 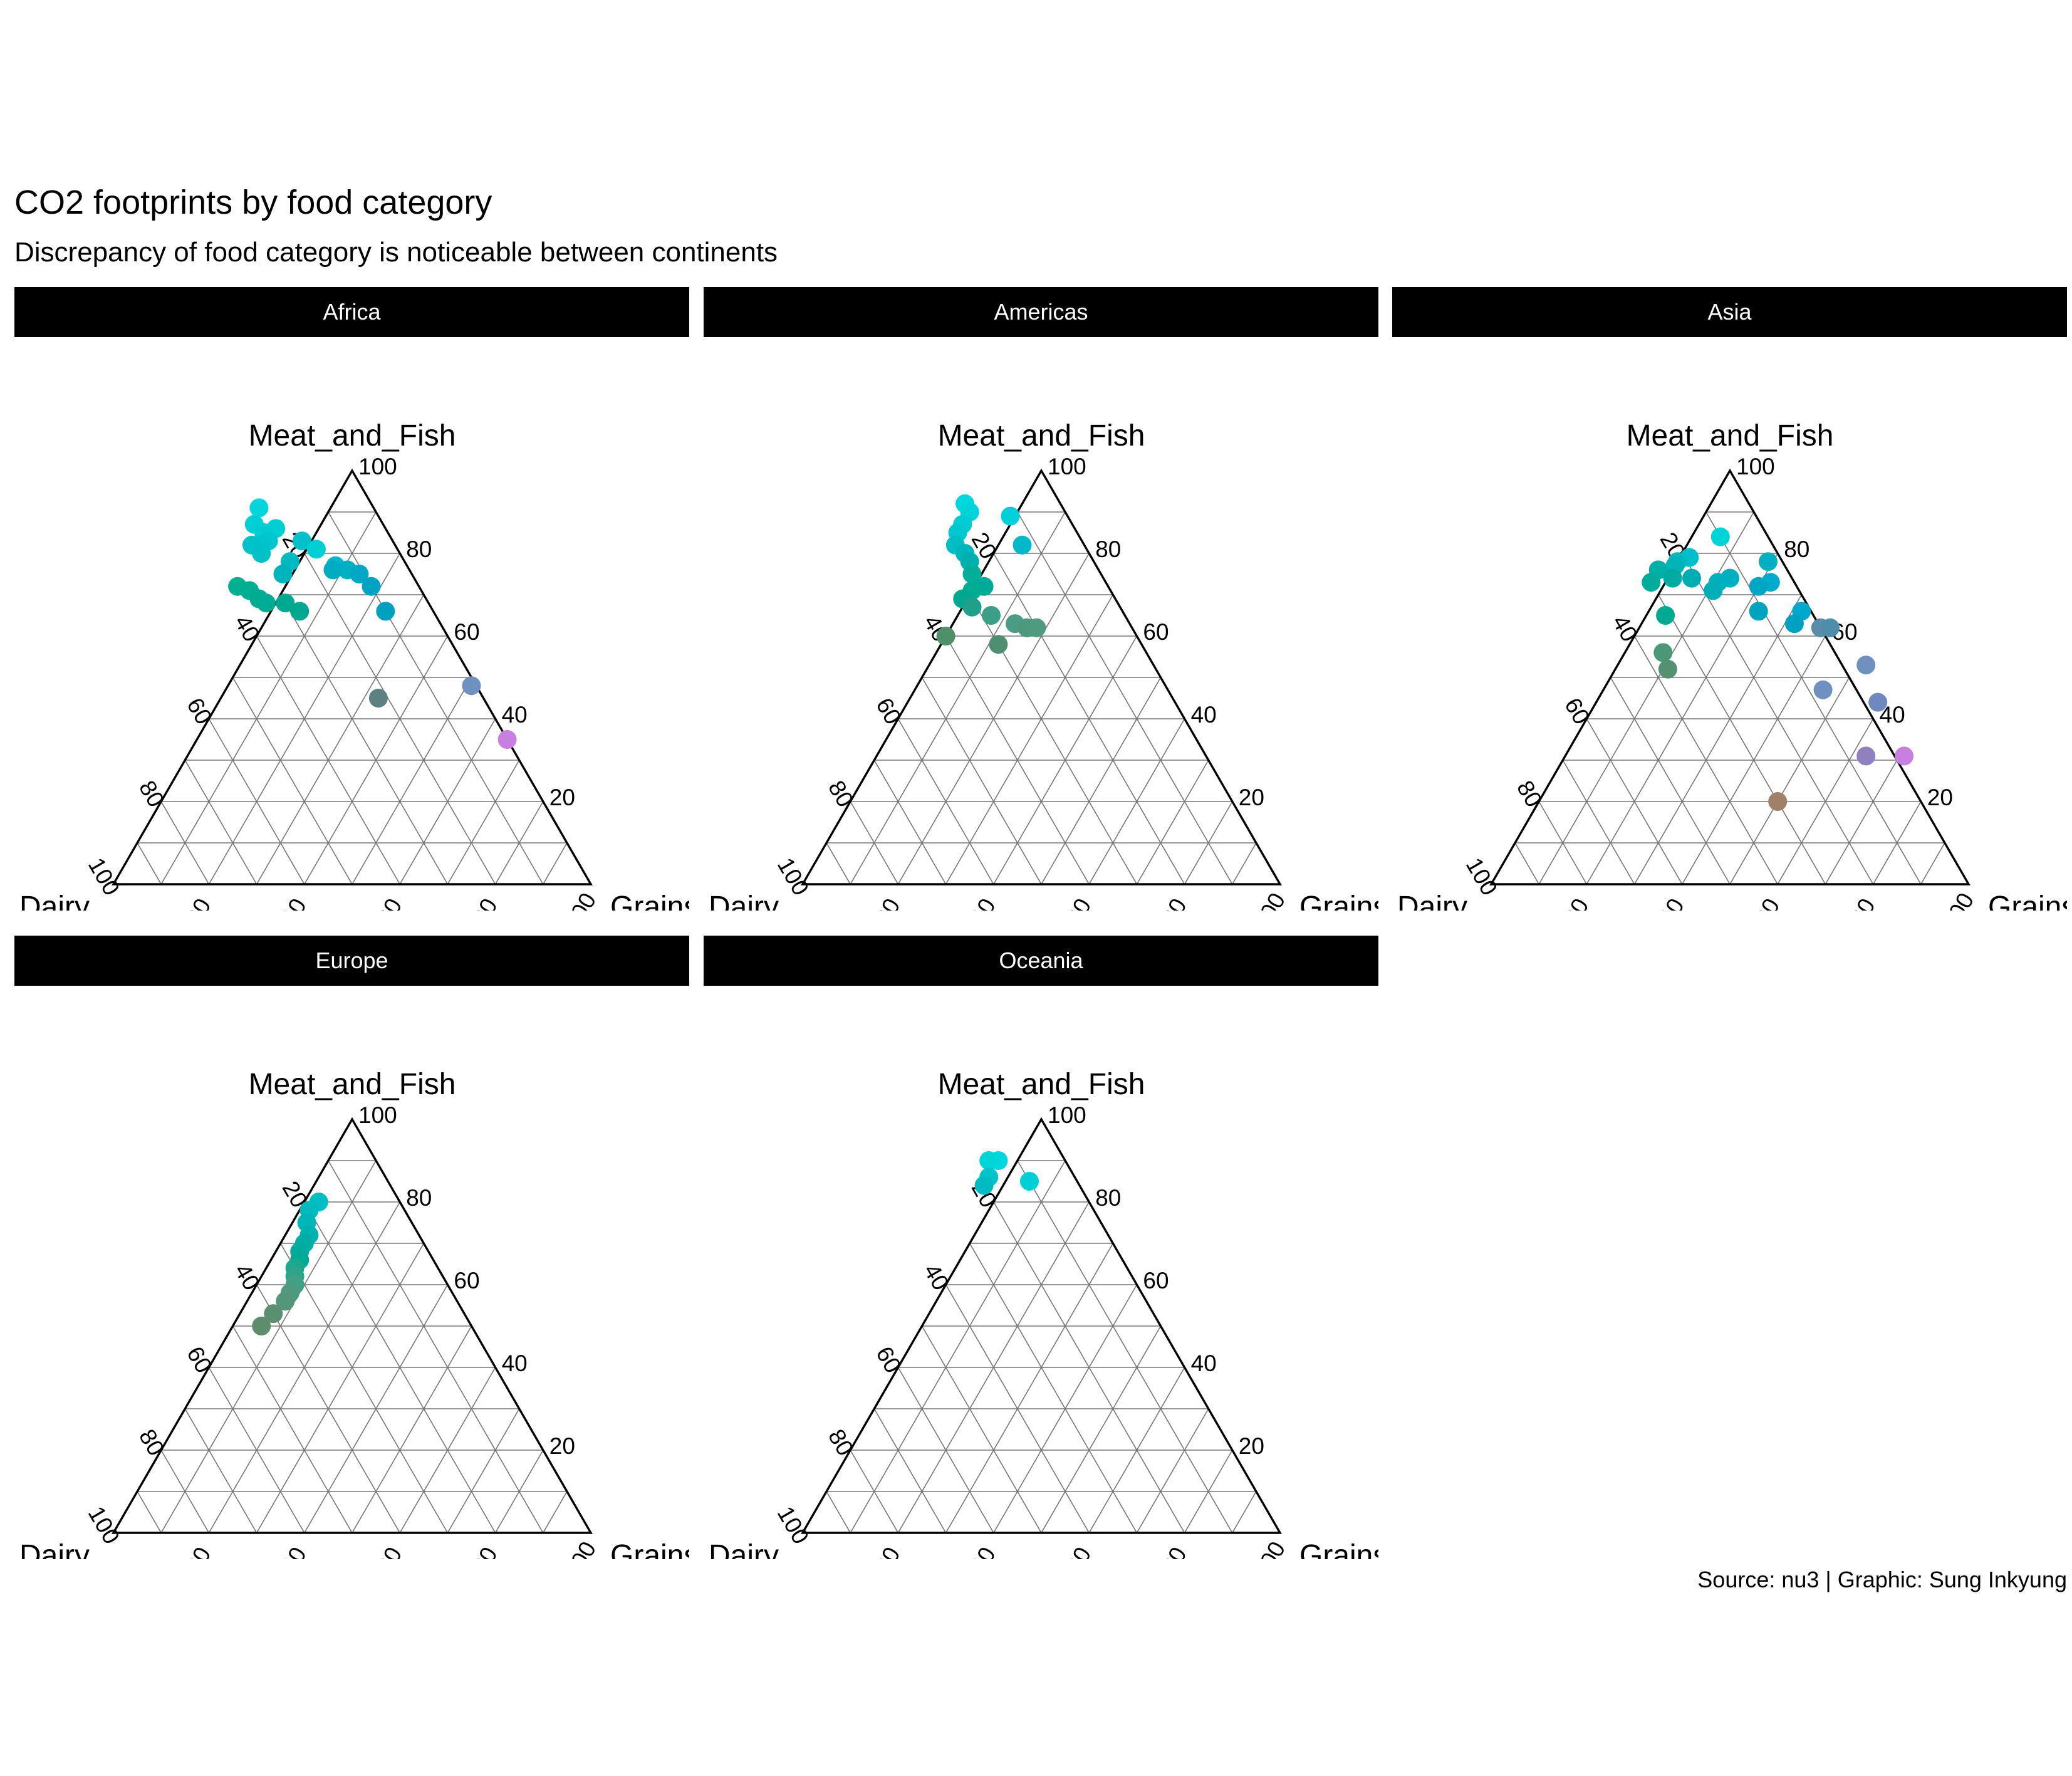 I want to click on data-points-oceania, so click(x=1006, y=1173).